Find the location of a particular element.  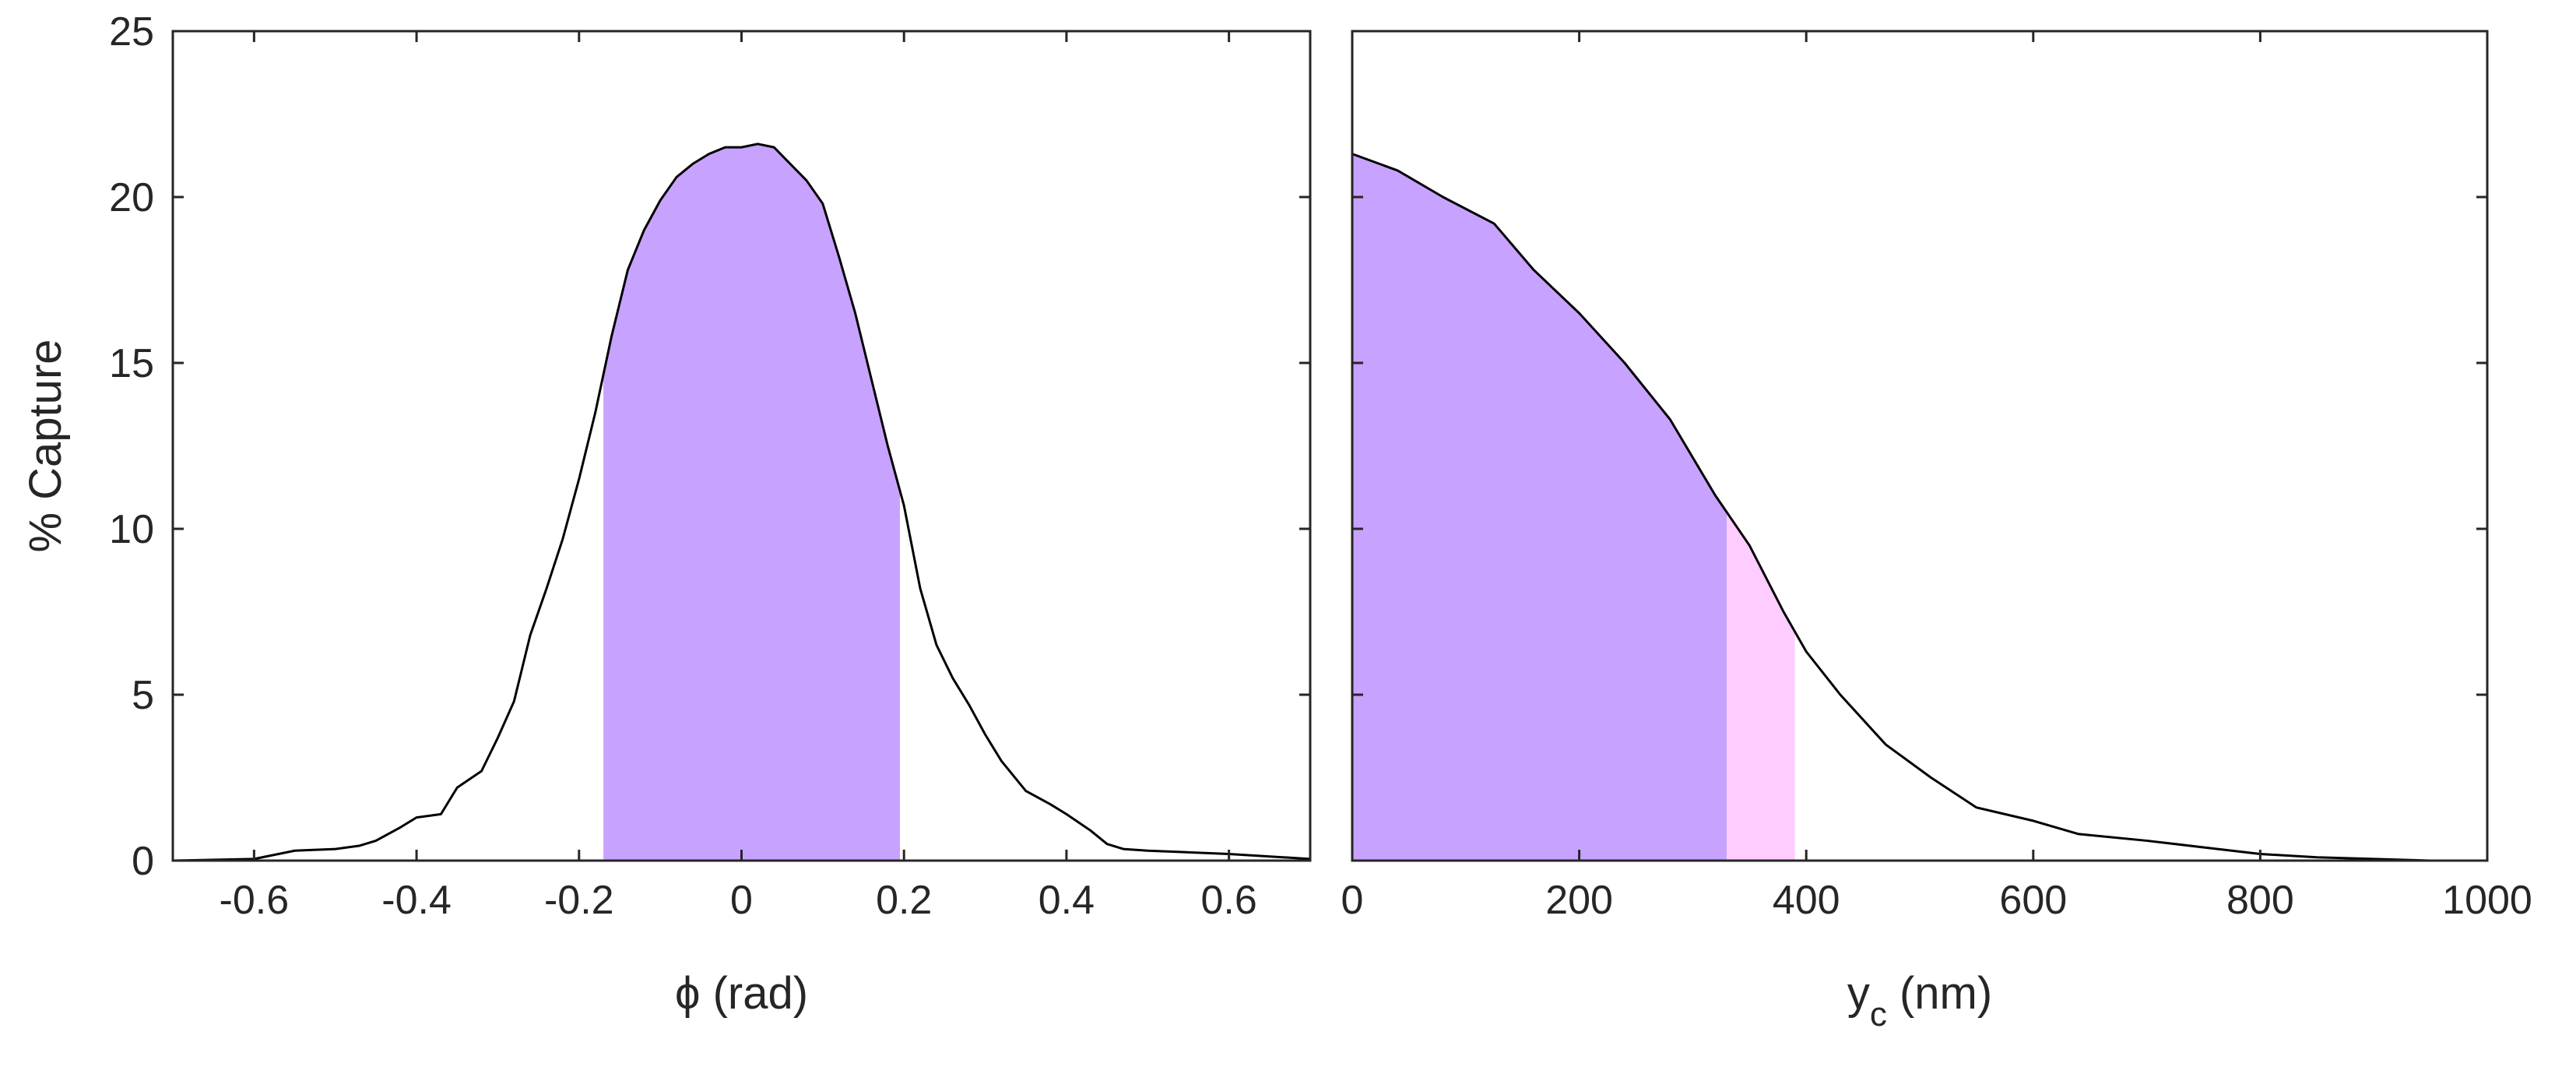

x-axis-label-unit: (nm) is located at coordinates (1939, 993).